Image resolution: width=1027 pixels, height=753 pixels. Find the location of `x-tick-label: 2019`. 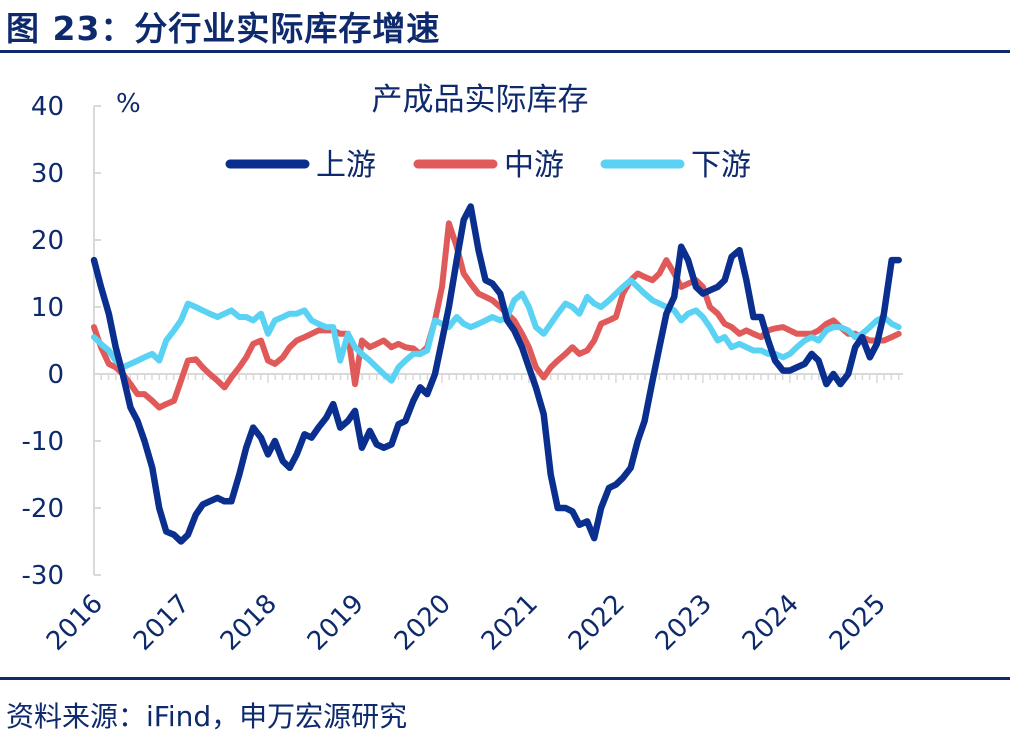

x-tick-label: 2019 is located at coordinates (336, 623).